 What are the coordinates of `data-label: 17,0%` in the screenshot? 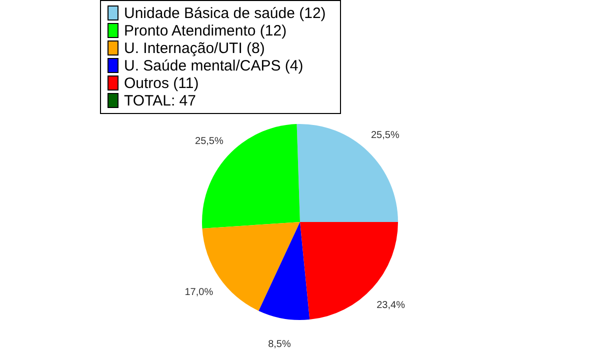 It's located at (199, 292).